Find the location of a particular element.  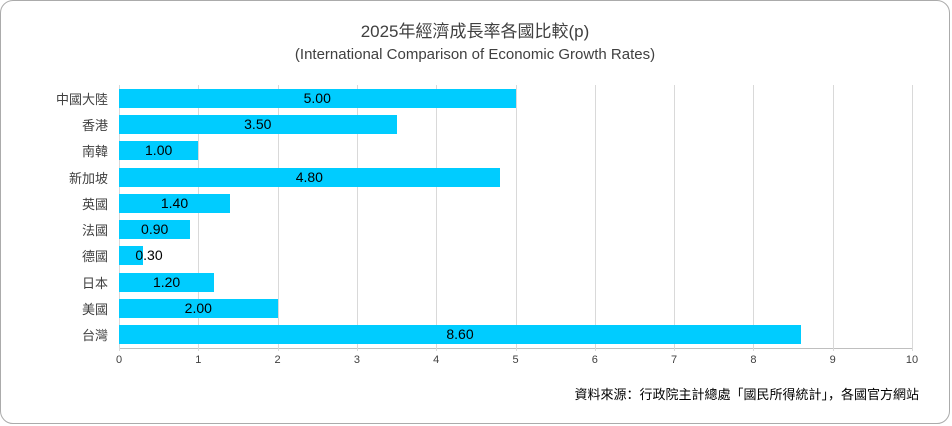

category-label: 中國大陸 is located at coordinates (81, 99).